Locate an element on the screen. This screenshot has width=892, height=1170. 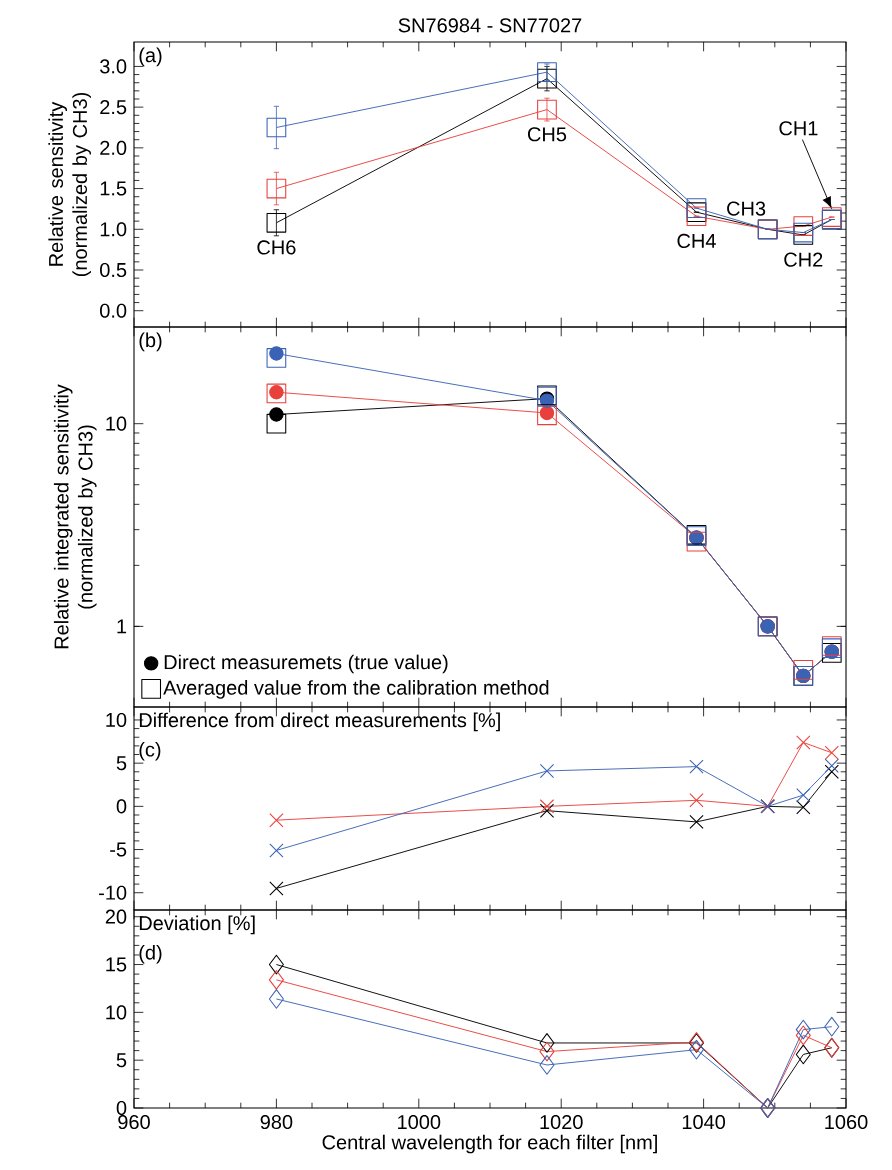
annotation: CH2 is located at coordinates (803, 259).